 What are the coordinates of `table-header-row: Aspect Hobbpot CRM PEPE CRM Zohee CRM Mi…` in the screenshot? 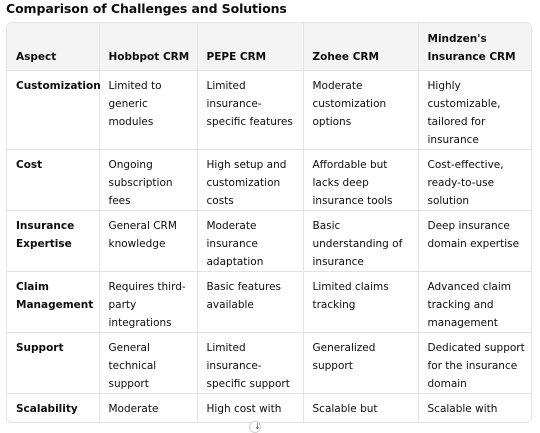 It's located at (269, 47).